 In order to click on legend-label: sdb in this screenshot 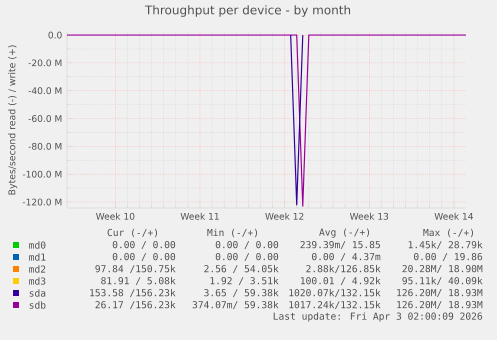, I will do `click(38, 305)`.